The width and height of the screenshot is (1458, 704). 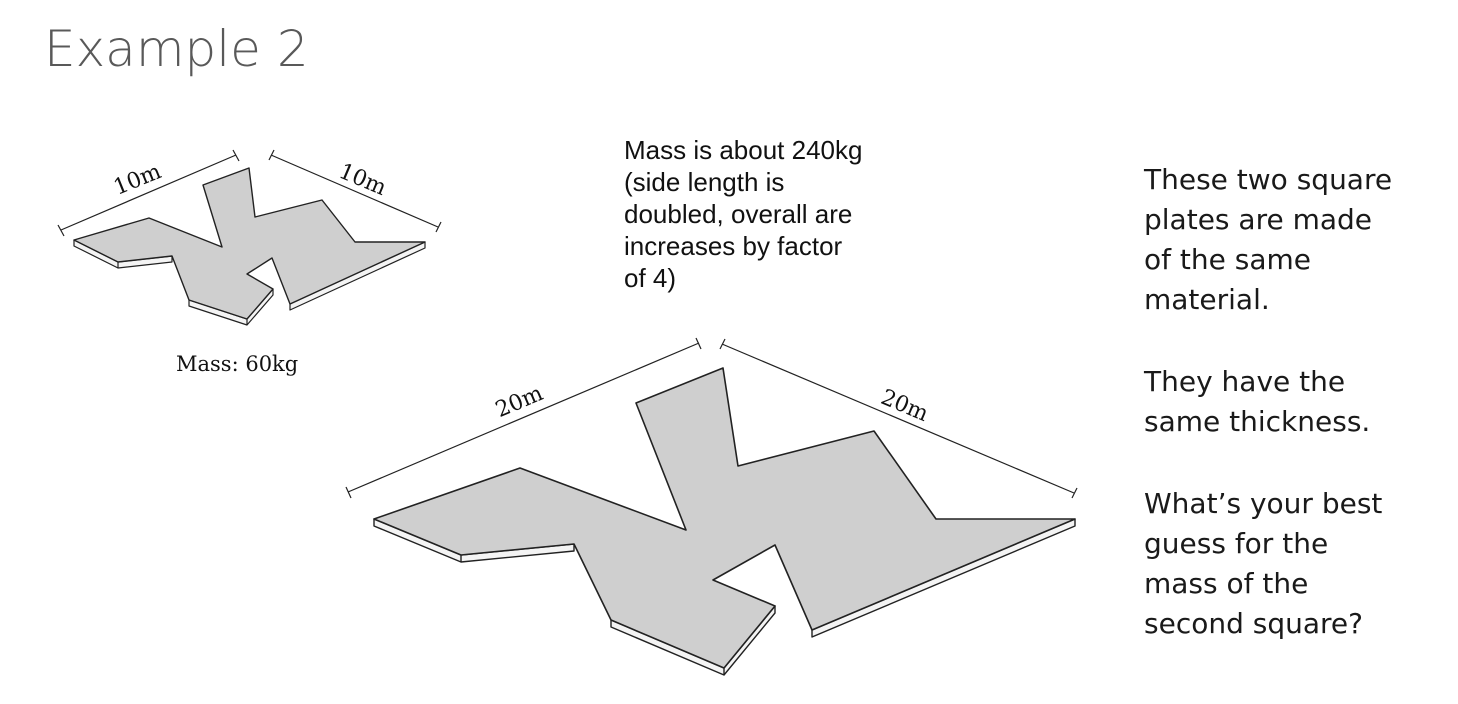 What do you see at coordinates (724, 597) in the screenshot?
I see `large-plate-edge` at bounding box center [724, 597].